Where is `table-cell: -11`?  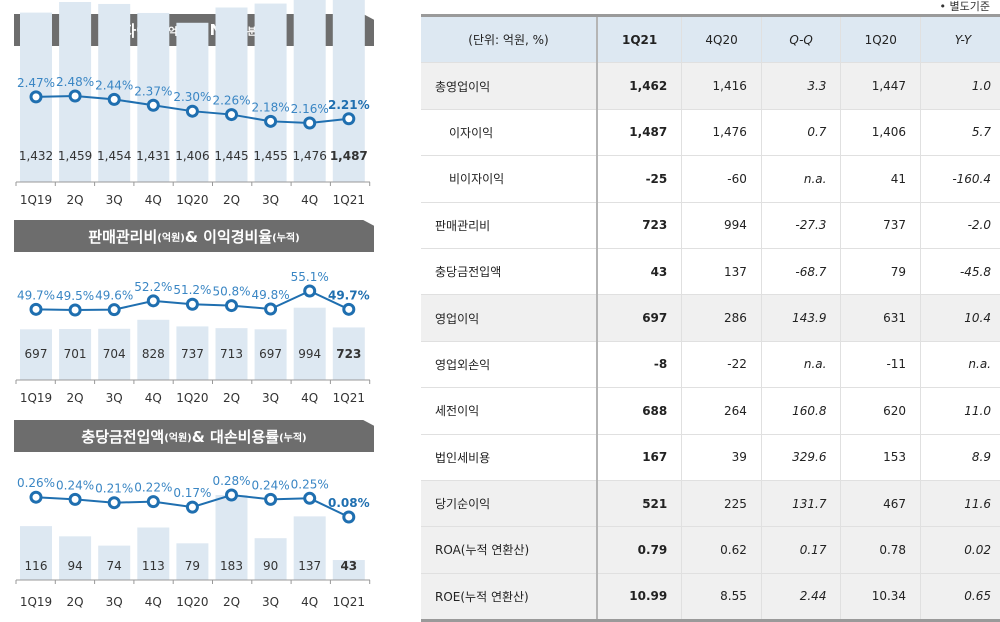
table-cell: -11 is located at coordinates (880, 365).